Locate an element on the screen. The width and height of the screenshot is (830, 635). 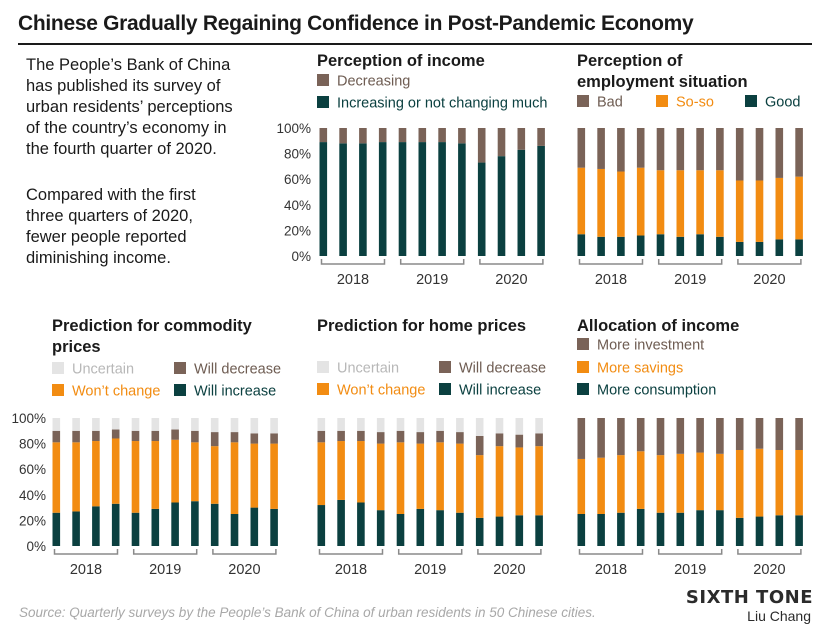
author-credit: Liu Chang is located at coordinates (779, 616).